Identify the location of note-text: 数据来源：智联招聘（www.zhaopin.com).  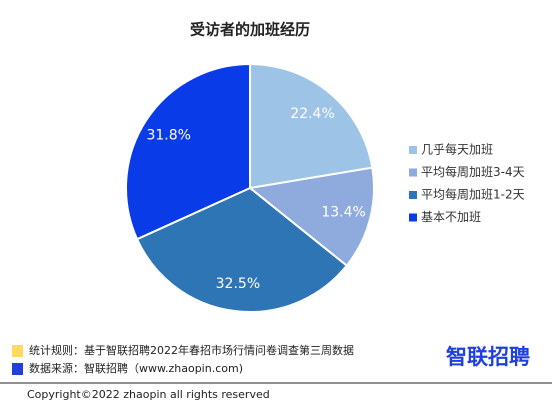
(136, 368).